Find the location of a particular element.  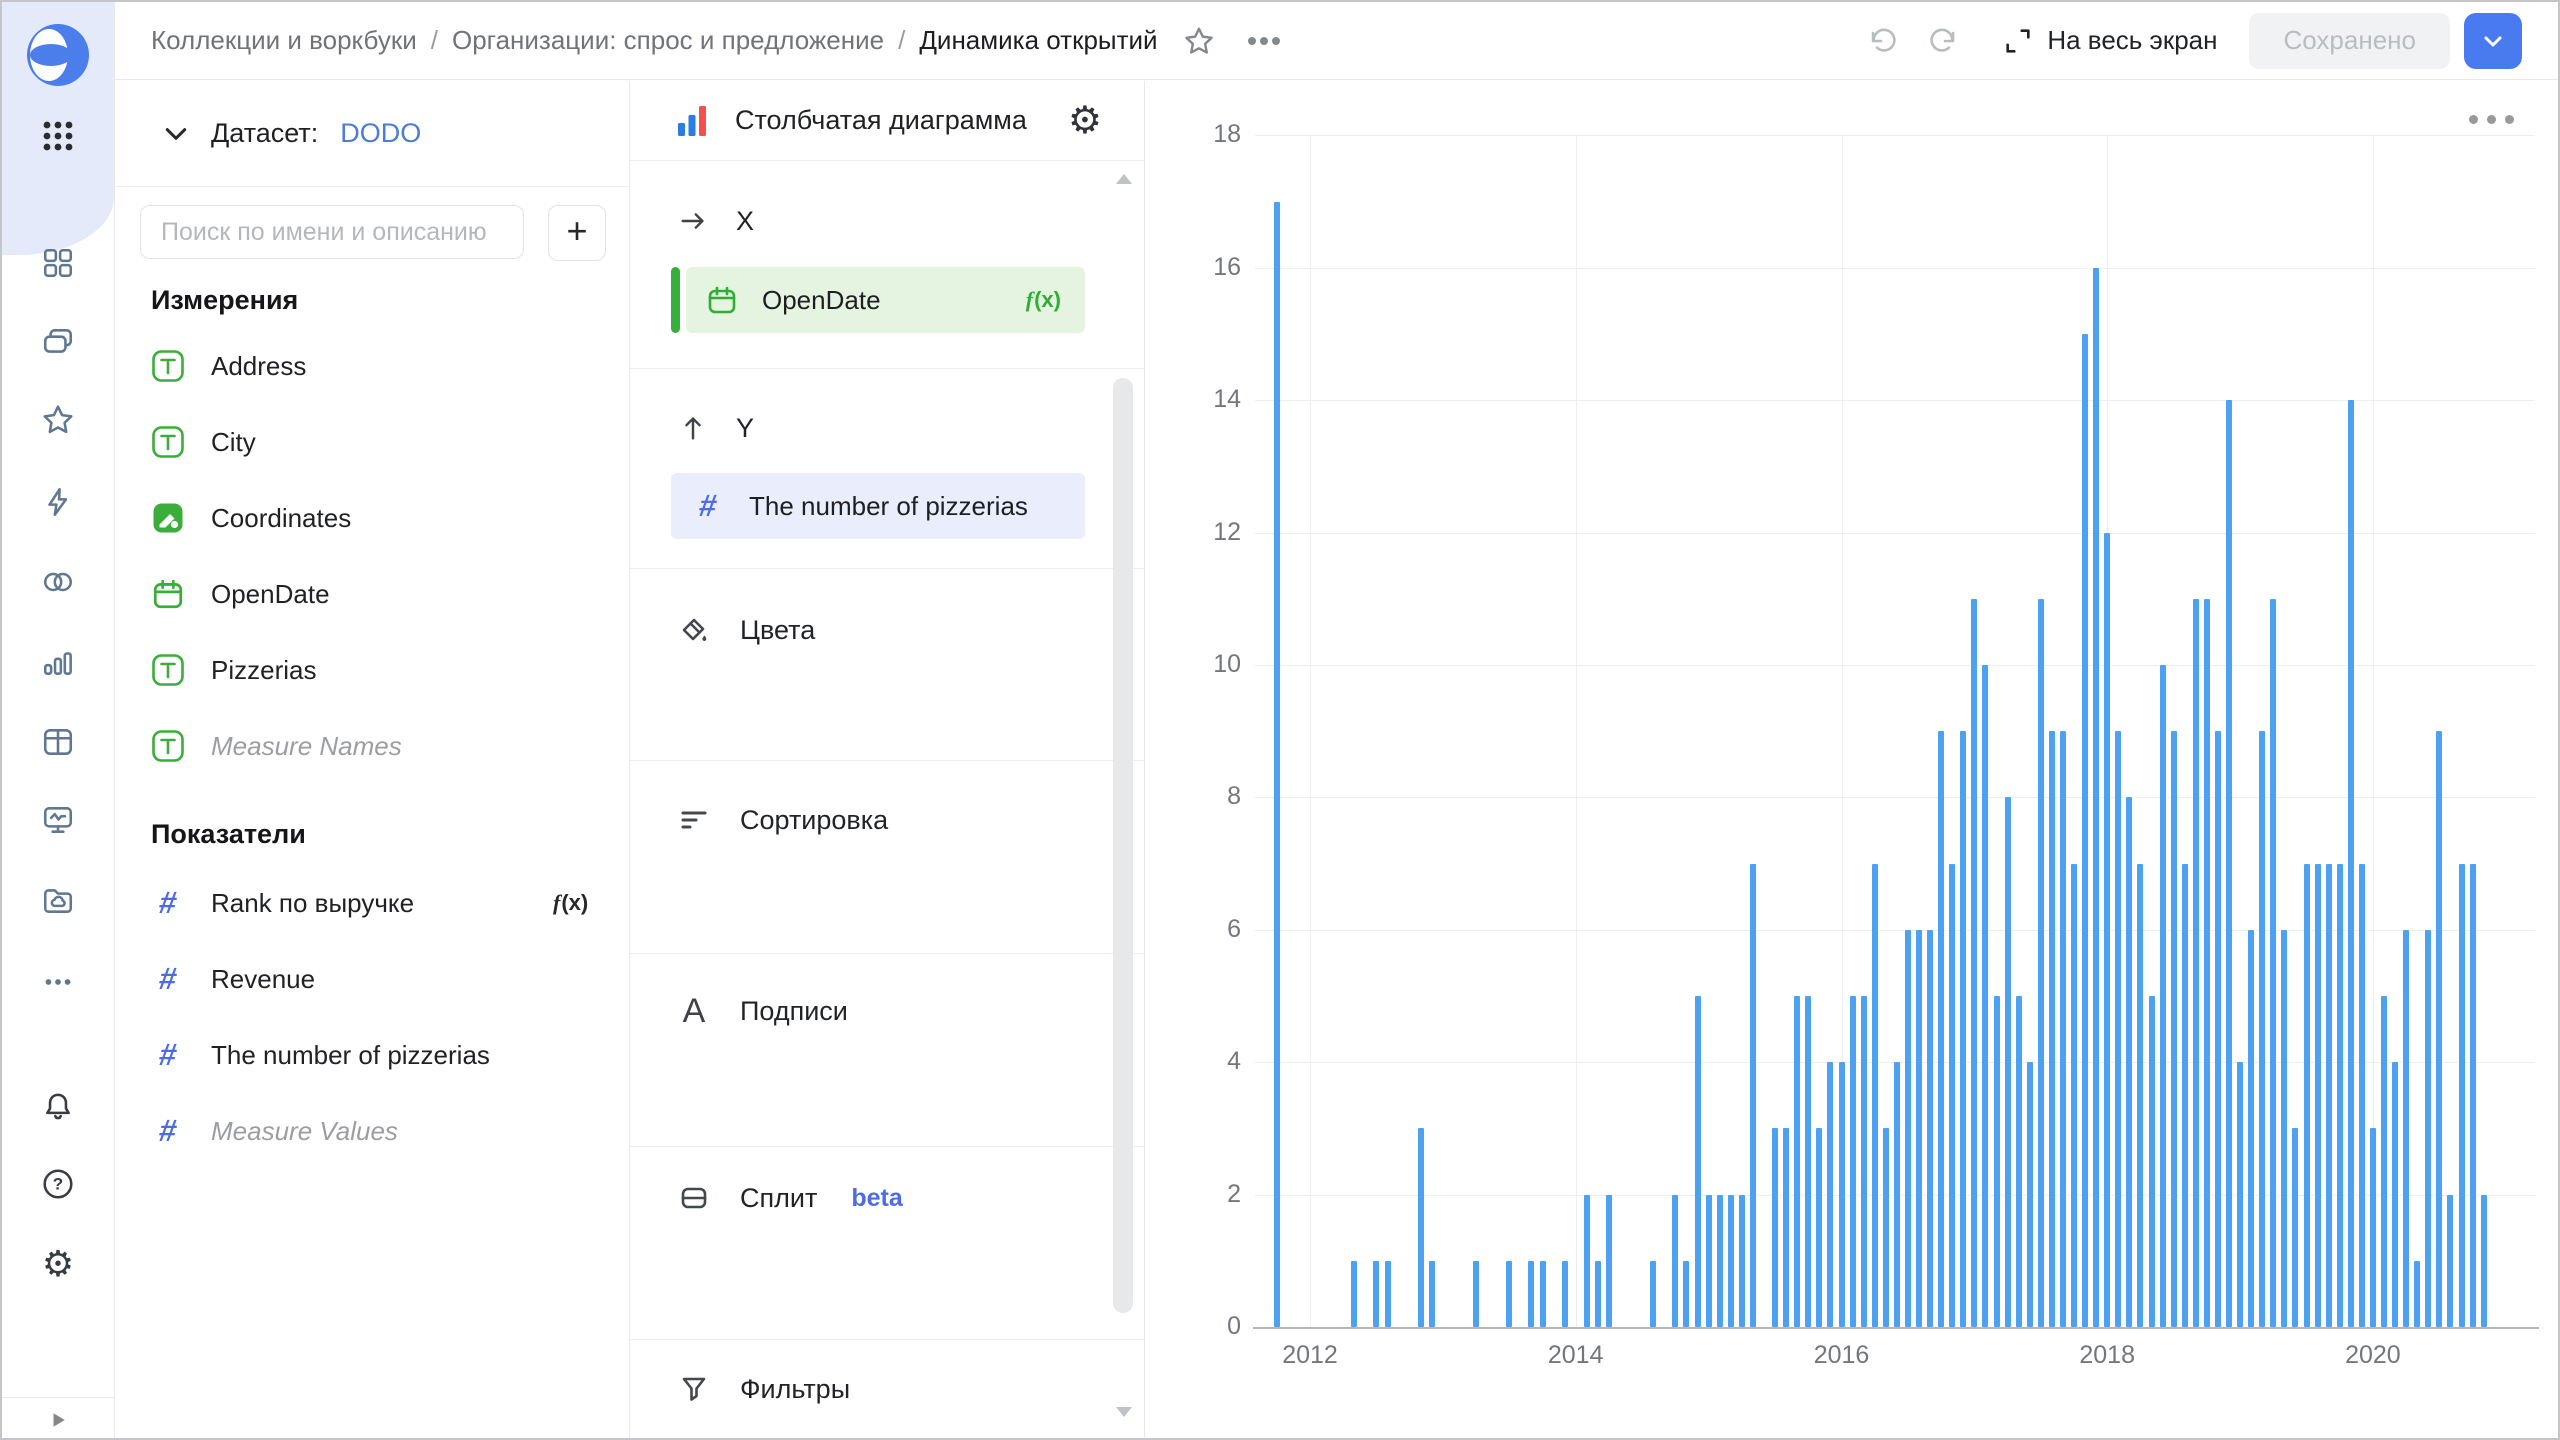

favorite-star-button is located at coordinates (1199, 41).